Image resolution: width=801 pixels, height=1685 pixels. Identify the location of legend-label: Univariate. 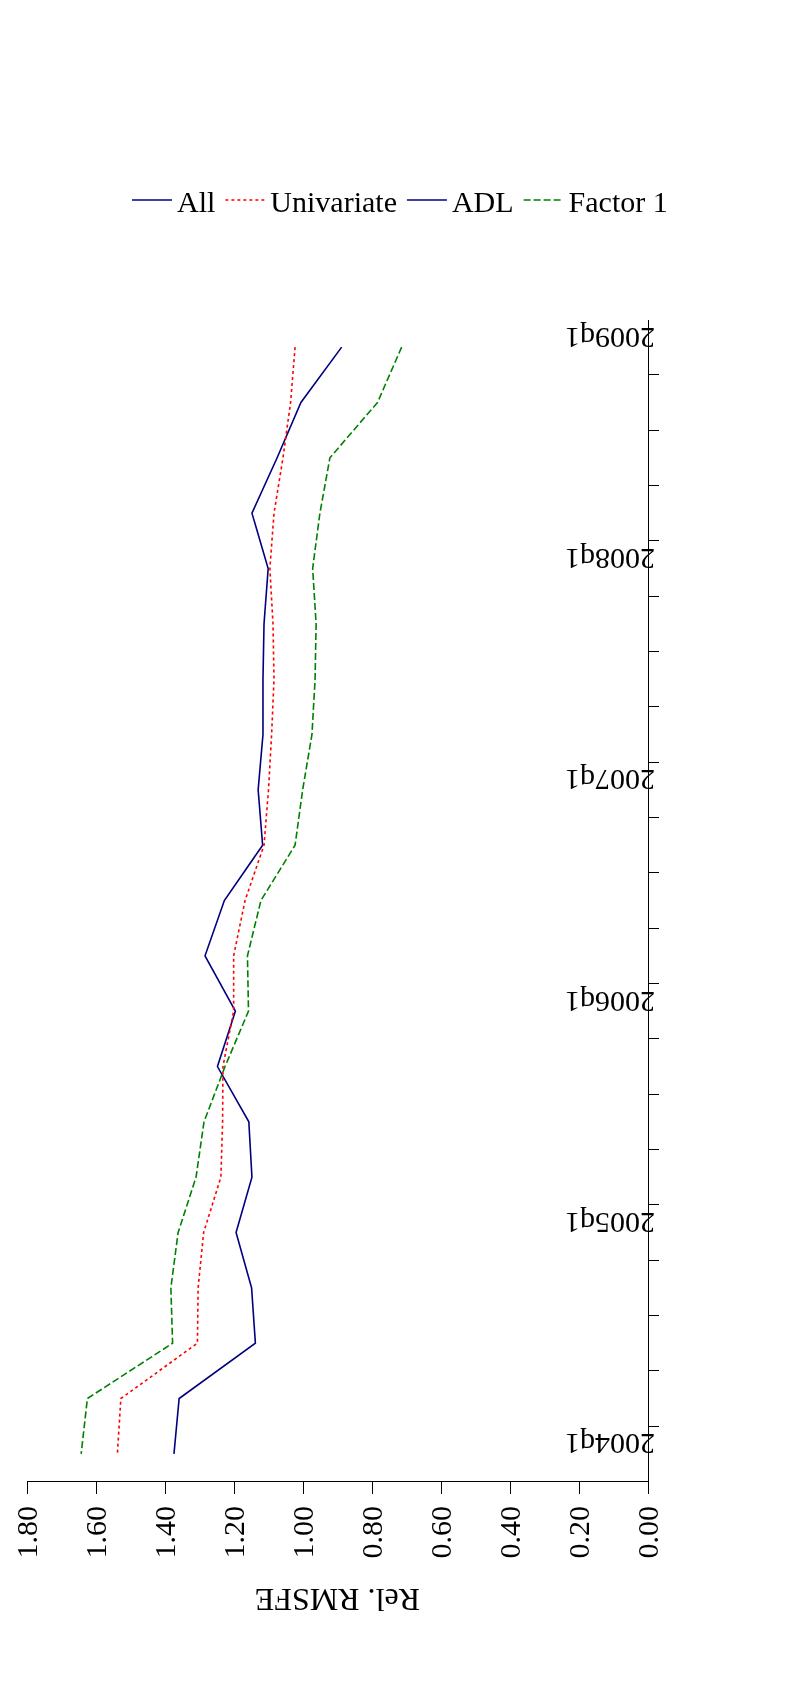
(333, 201).